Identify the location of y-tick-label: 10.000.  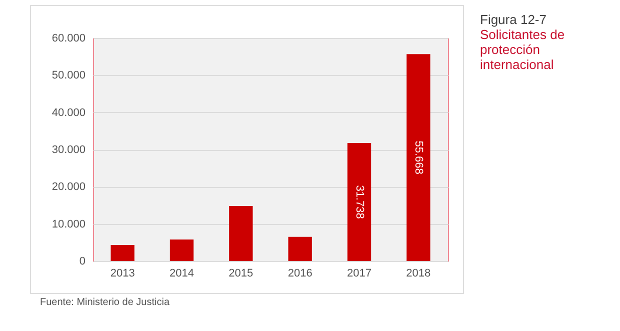
(69, 224).